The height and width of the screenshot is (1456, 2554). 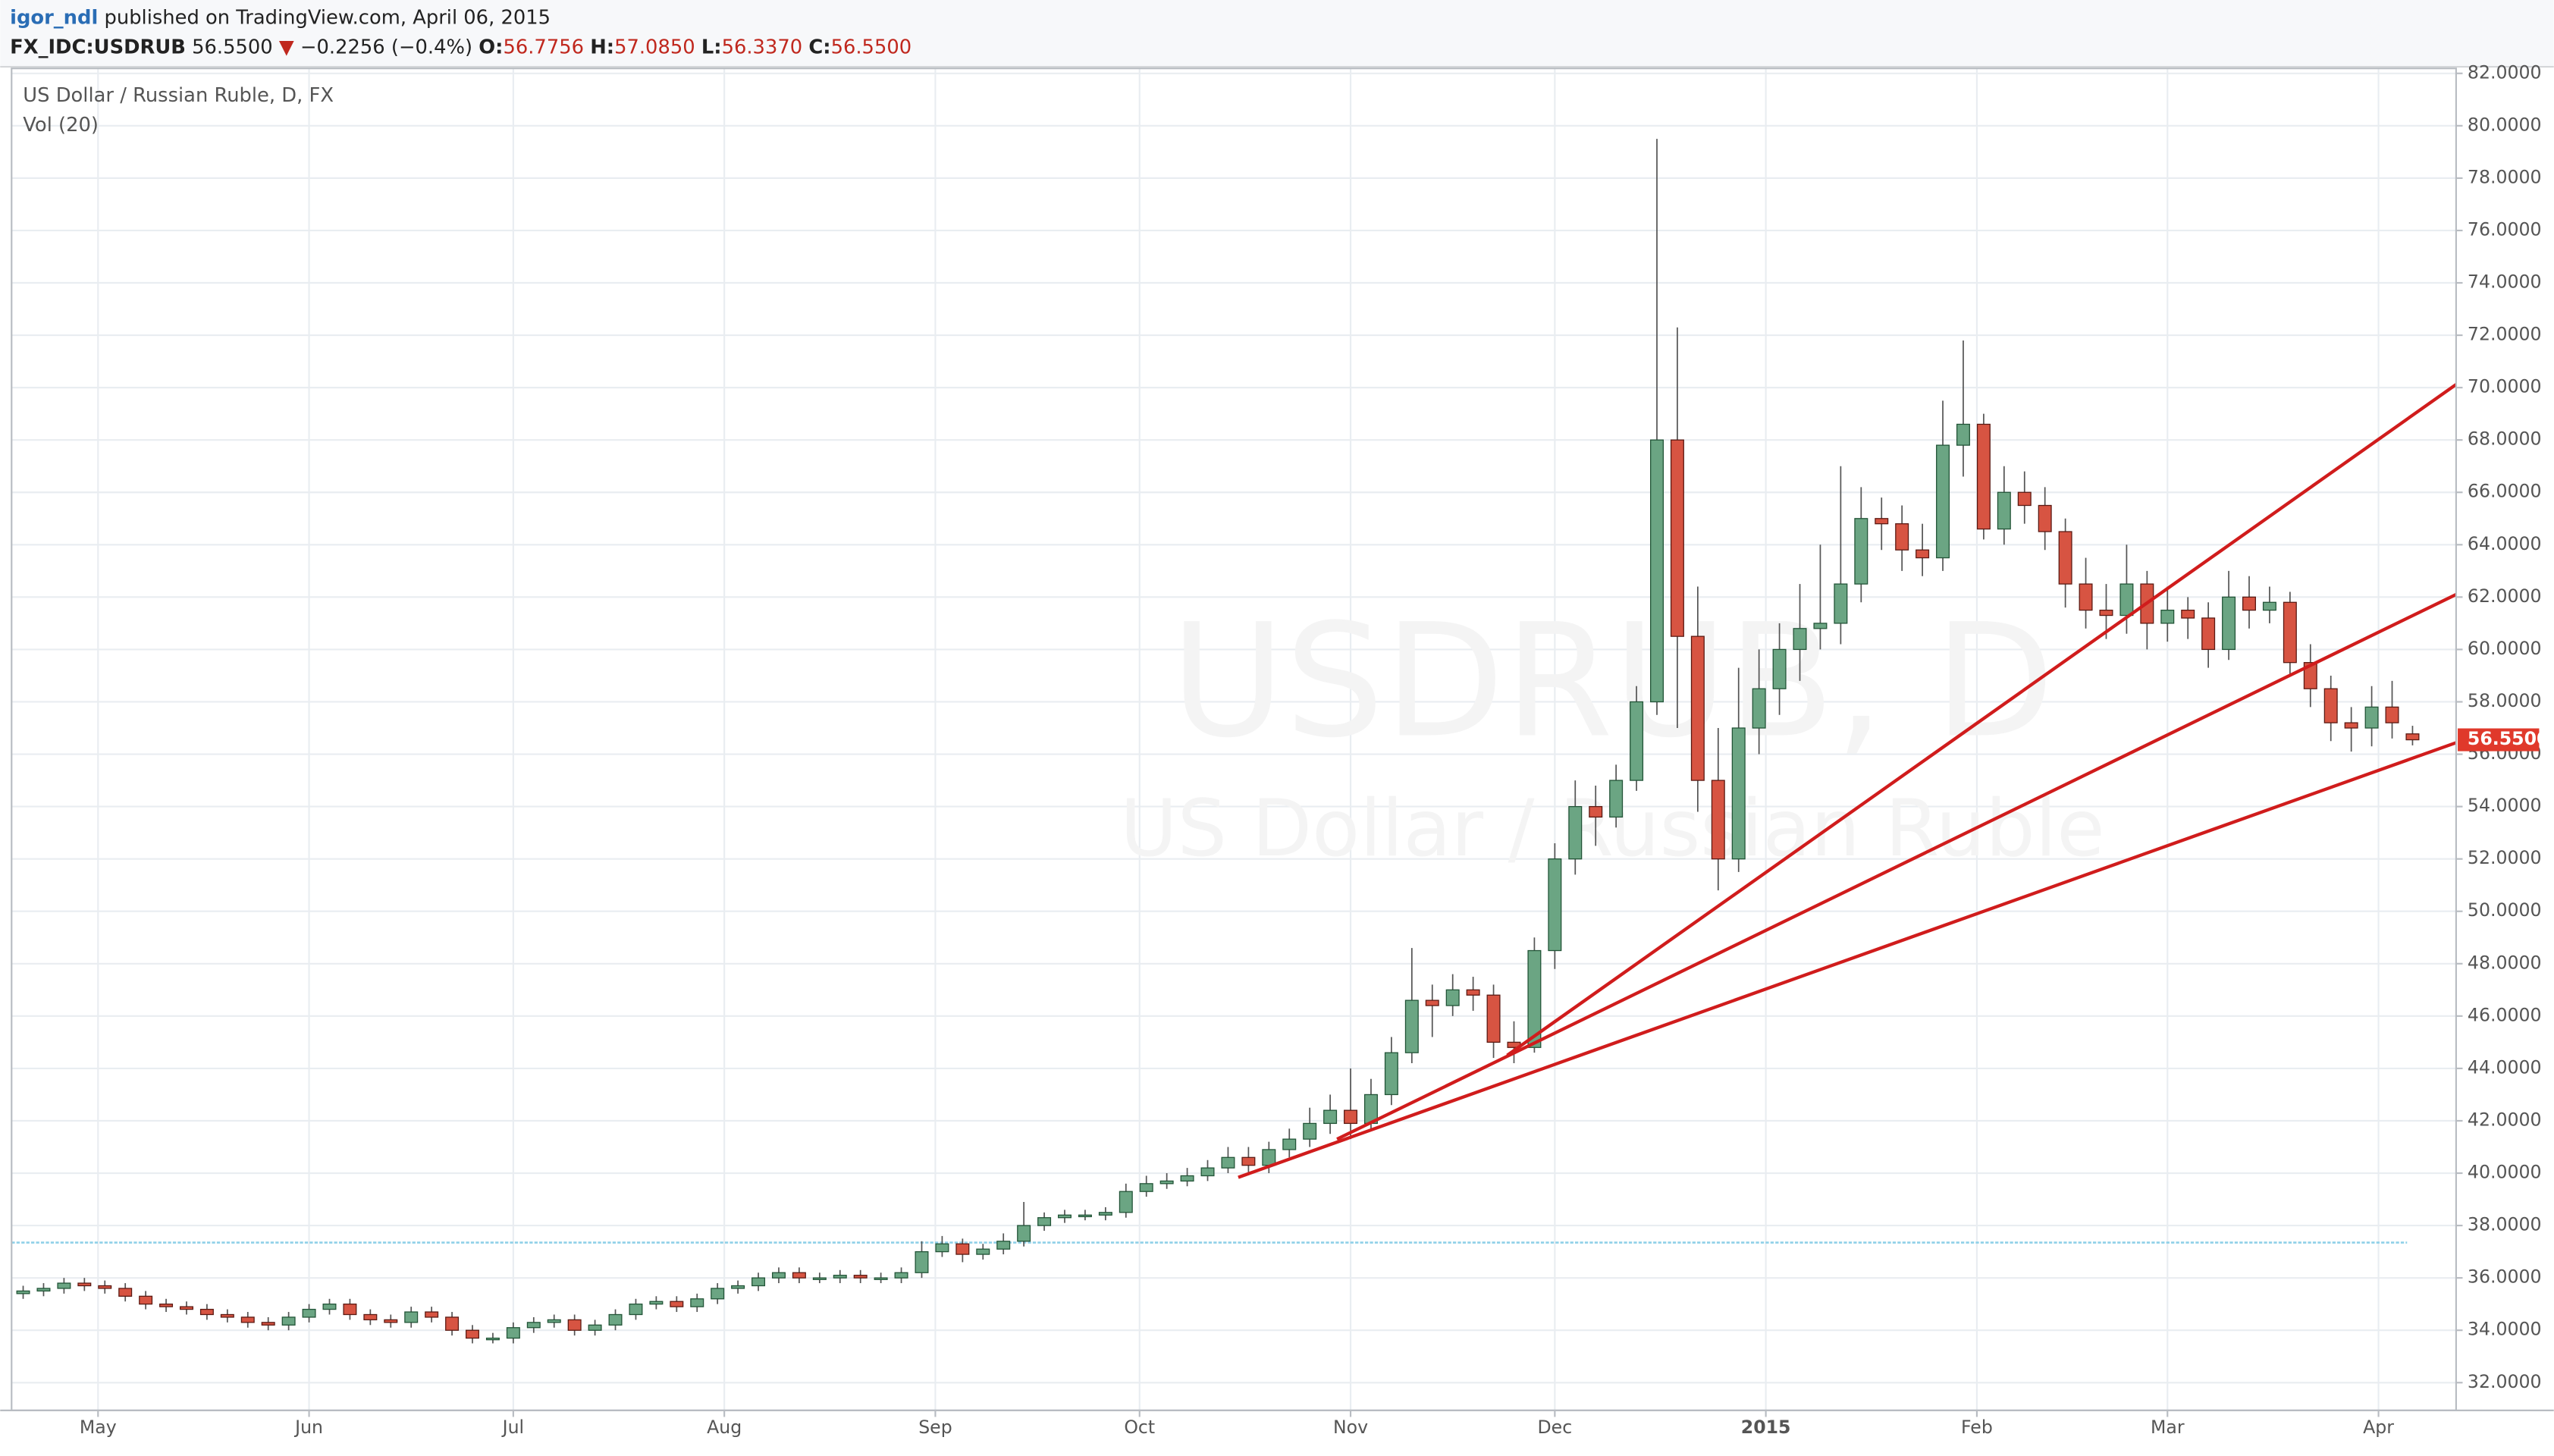 What do you see at coordinates (178, 95) in the screenshot?
I see `legend: US Dollar / Russian Ruble, D, FX` at bounding box center [178, 95].